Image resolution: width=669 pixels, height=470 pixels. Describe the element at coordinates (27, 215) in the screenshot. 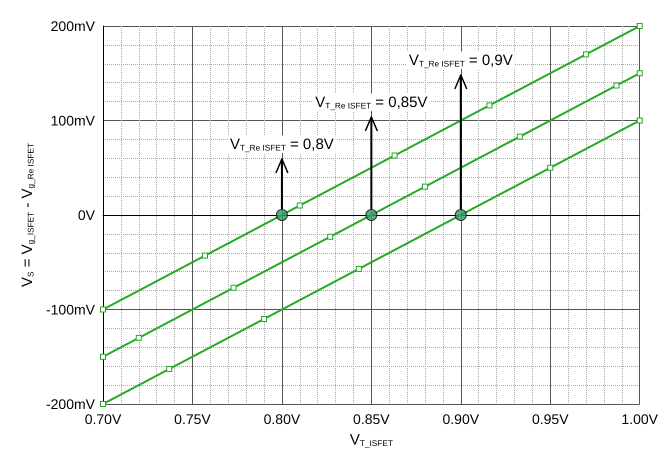

I see `y-axis-title: VS = Vg_ISFET - Vg_Re ISFET` at that location.